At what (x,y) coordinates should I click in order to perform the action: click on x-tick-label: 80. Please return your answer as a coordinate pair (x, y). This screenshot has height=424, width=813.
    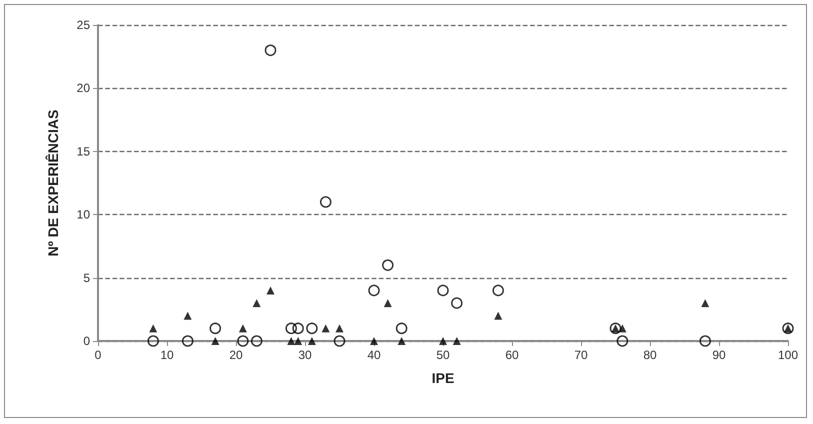
    Looking at the image, I should click on (650, 355).